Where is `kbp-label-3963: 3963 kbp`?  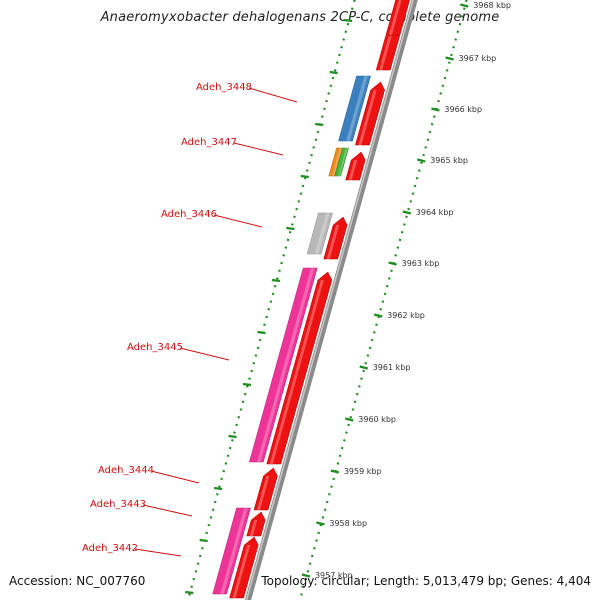
kbp-label-3963: 3963 kbp is located at coordinates (421, 263).